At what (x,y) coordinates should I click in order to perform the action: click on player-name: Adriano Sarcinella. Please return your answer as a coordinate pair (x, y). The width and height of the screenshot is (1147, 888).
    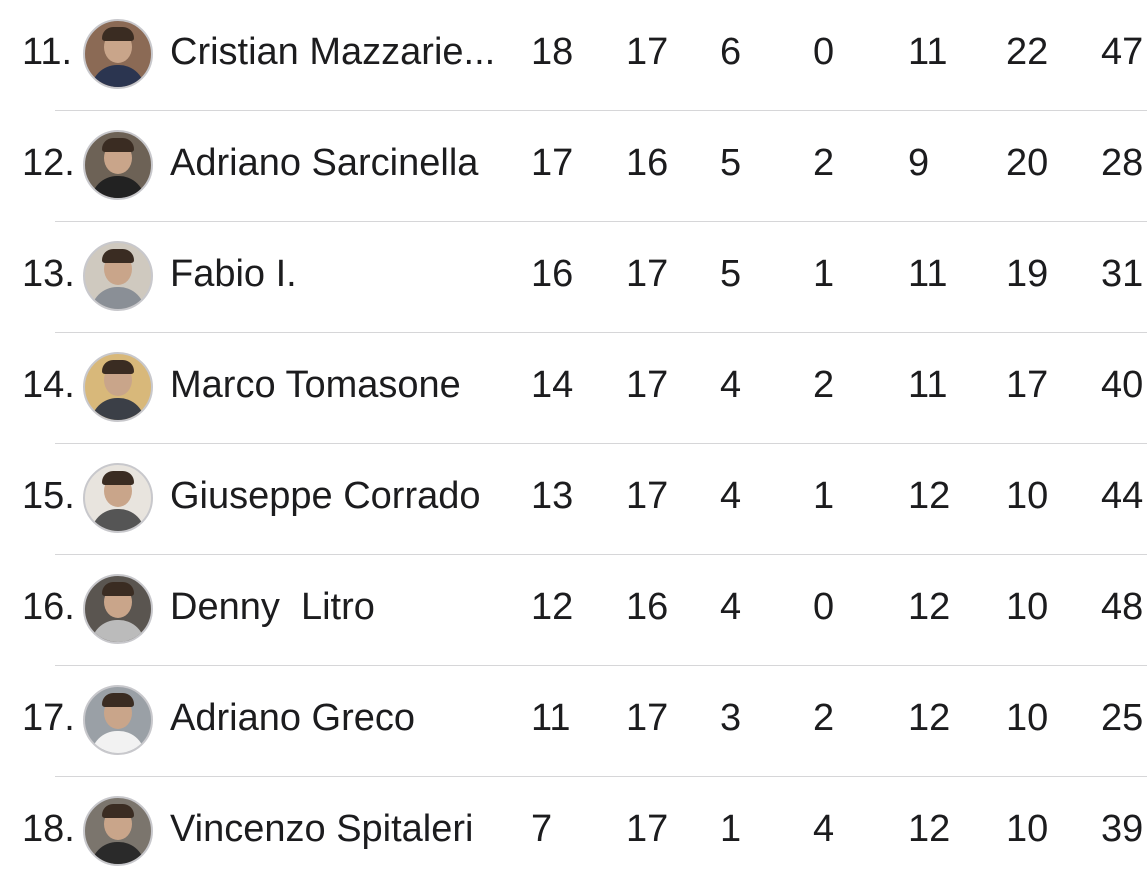
    Looking at the image, I should click on (324, 163).